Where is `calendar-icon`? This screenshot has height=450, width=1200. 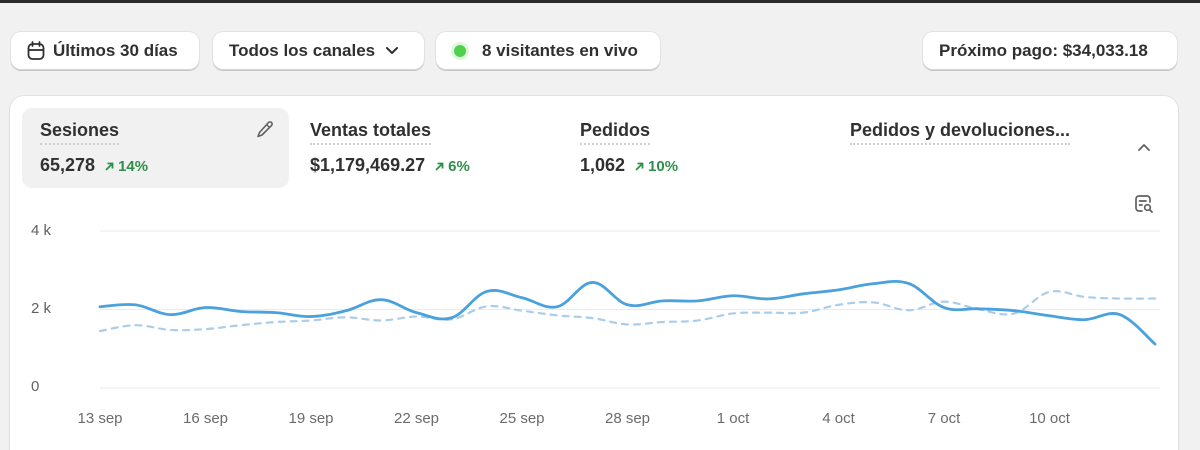 calendar-icon is located at coordinates (36, 51).